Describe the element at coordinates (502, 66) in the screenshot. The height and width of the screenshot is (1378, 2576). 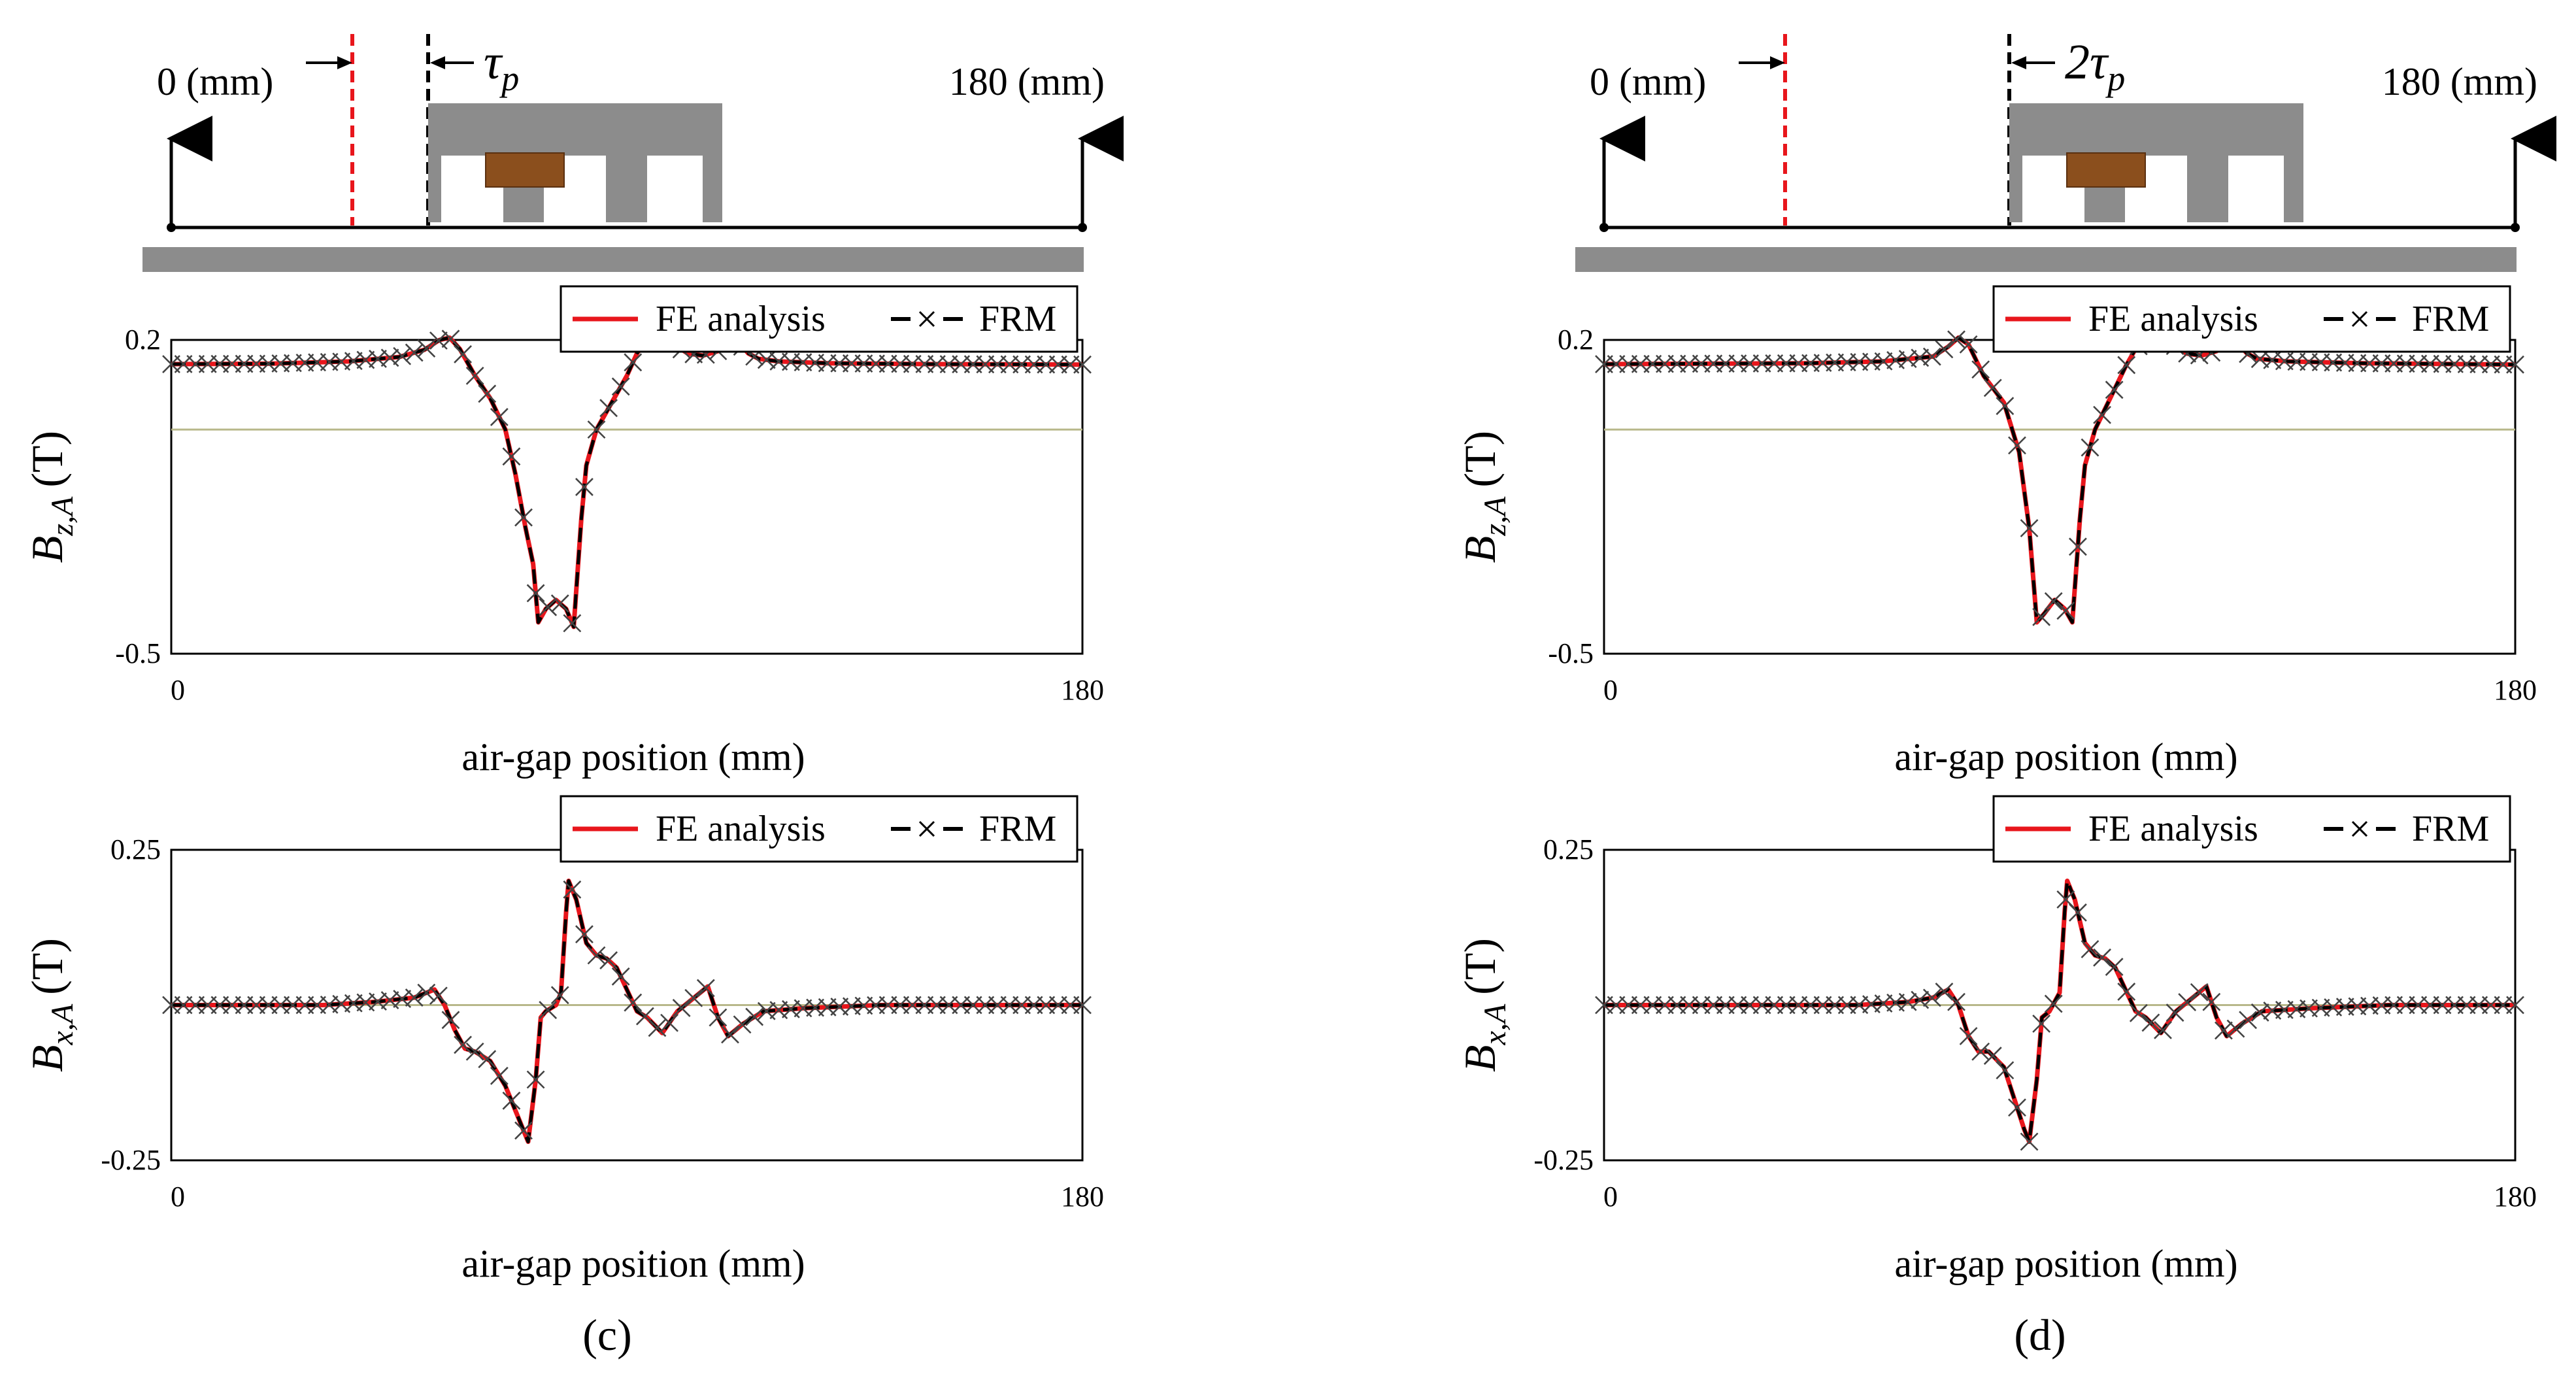
I see `pole-pitch-label: τp` at that location.